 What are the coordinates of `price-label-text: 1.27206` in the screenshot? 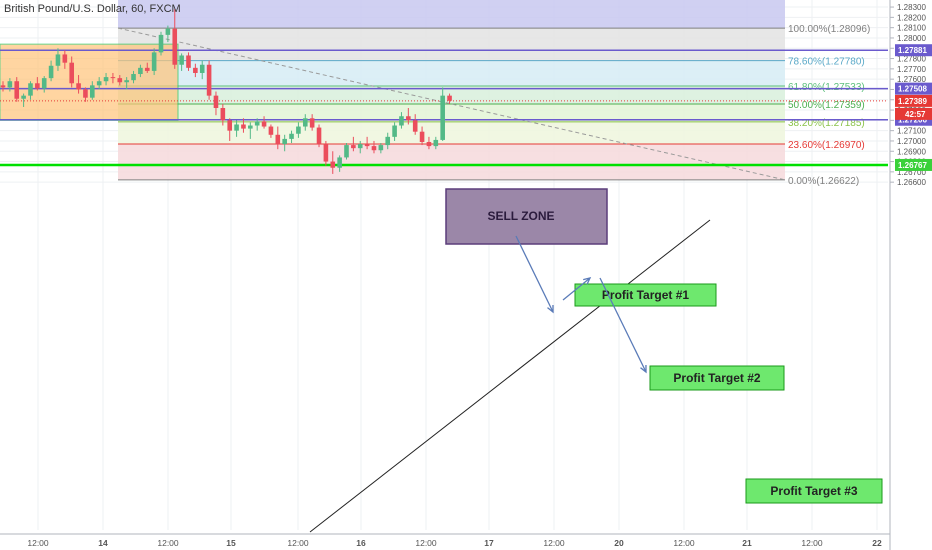 It's located at (912, 120).